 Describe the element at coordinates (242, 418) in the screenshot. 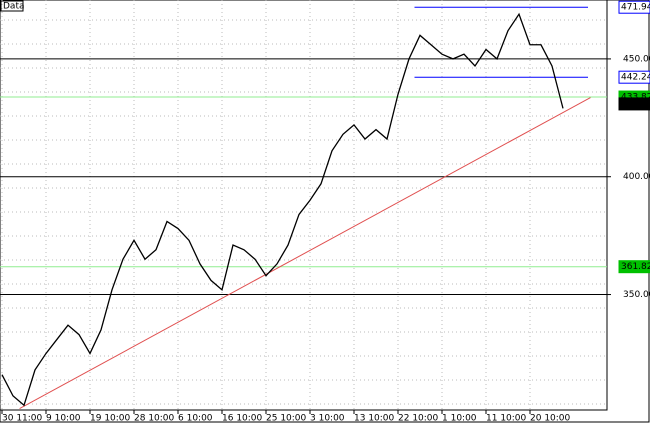

I see `x-tick-label: 16 10:00` at that location.